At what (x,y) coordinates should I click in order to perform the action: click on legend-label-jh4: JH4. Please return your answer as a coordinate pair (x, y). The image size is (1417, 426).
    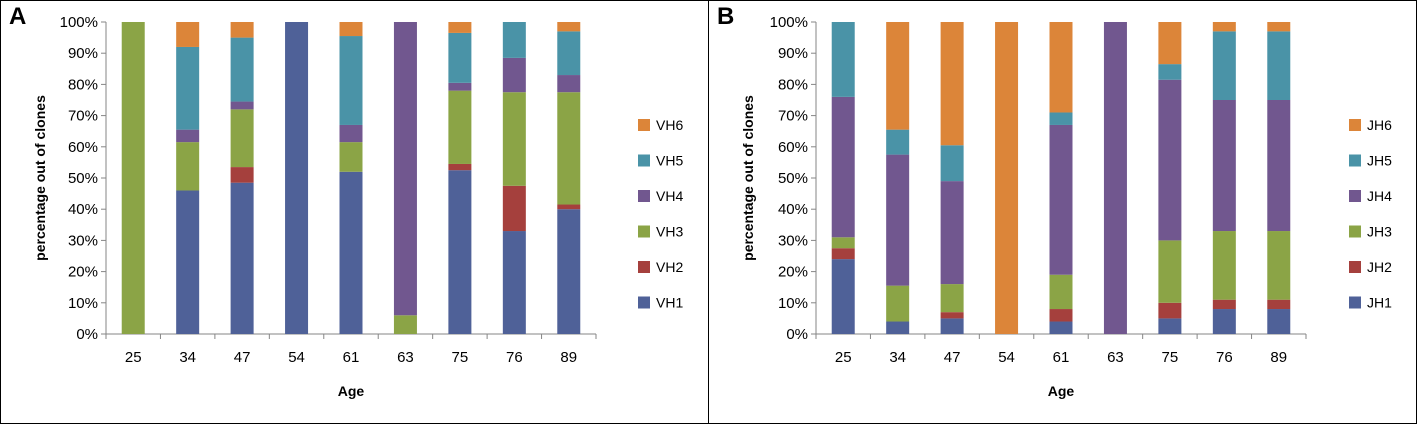
    Looking at the image, I should click on (1379, 196).